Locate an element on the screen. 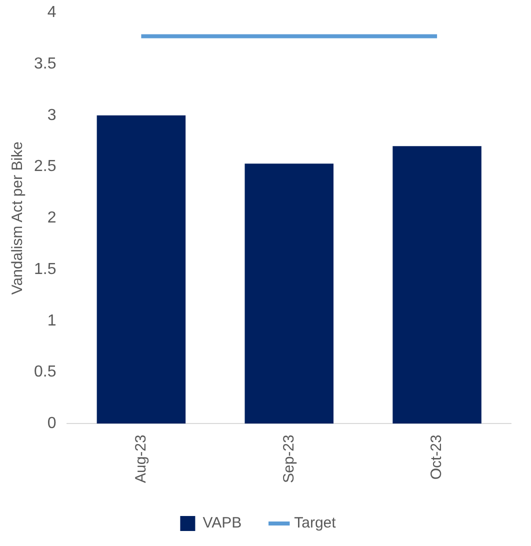 Image resolution: width=531 pixels, height=546 pixels. y-tick-label: 4 is located at coordinates (51, 13).